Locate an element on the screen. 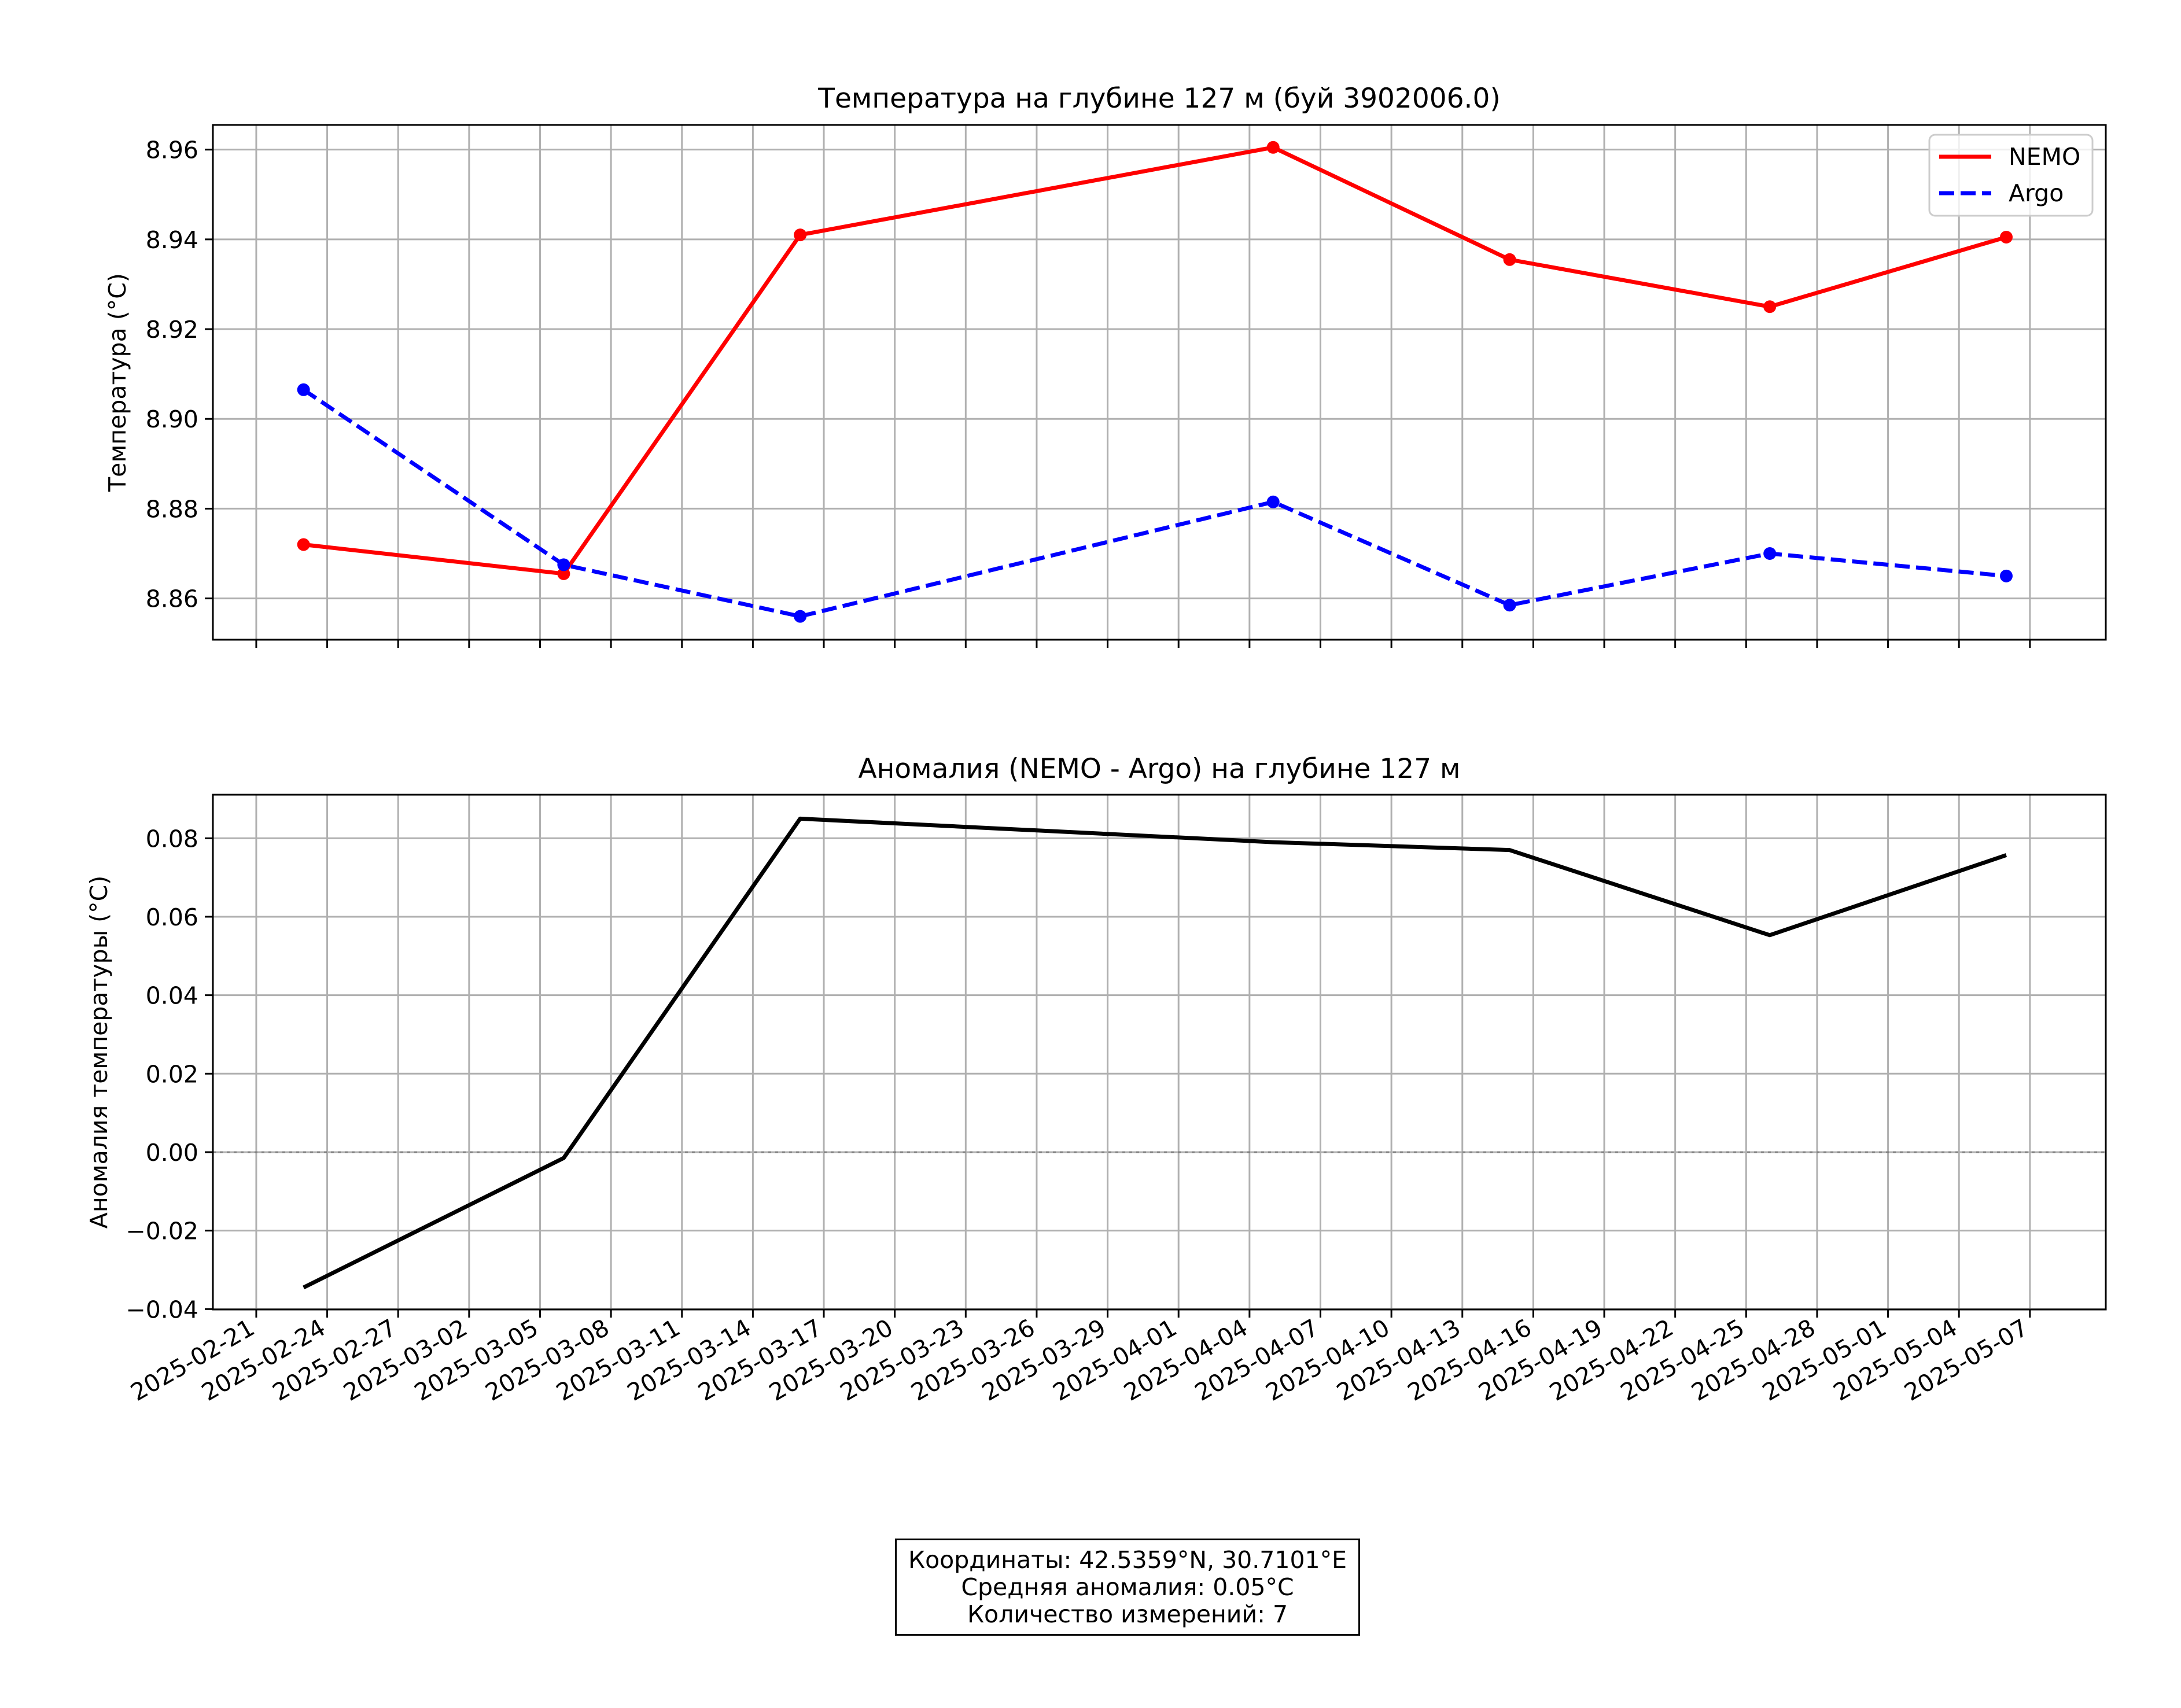 Image resolution: width=2181 pixels, height=1708 pixels. info-mean-anomaly: Средняя аномалия: 0.05°C is located at coordinates (1127, 1587).